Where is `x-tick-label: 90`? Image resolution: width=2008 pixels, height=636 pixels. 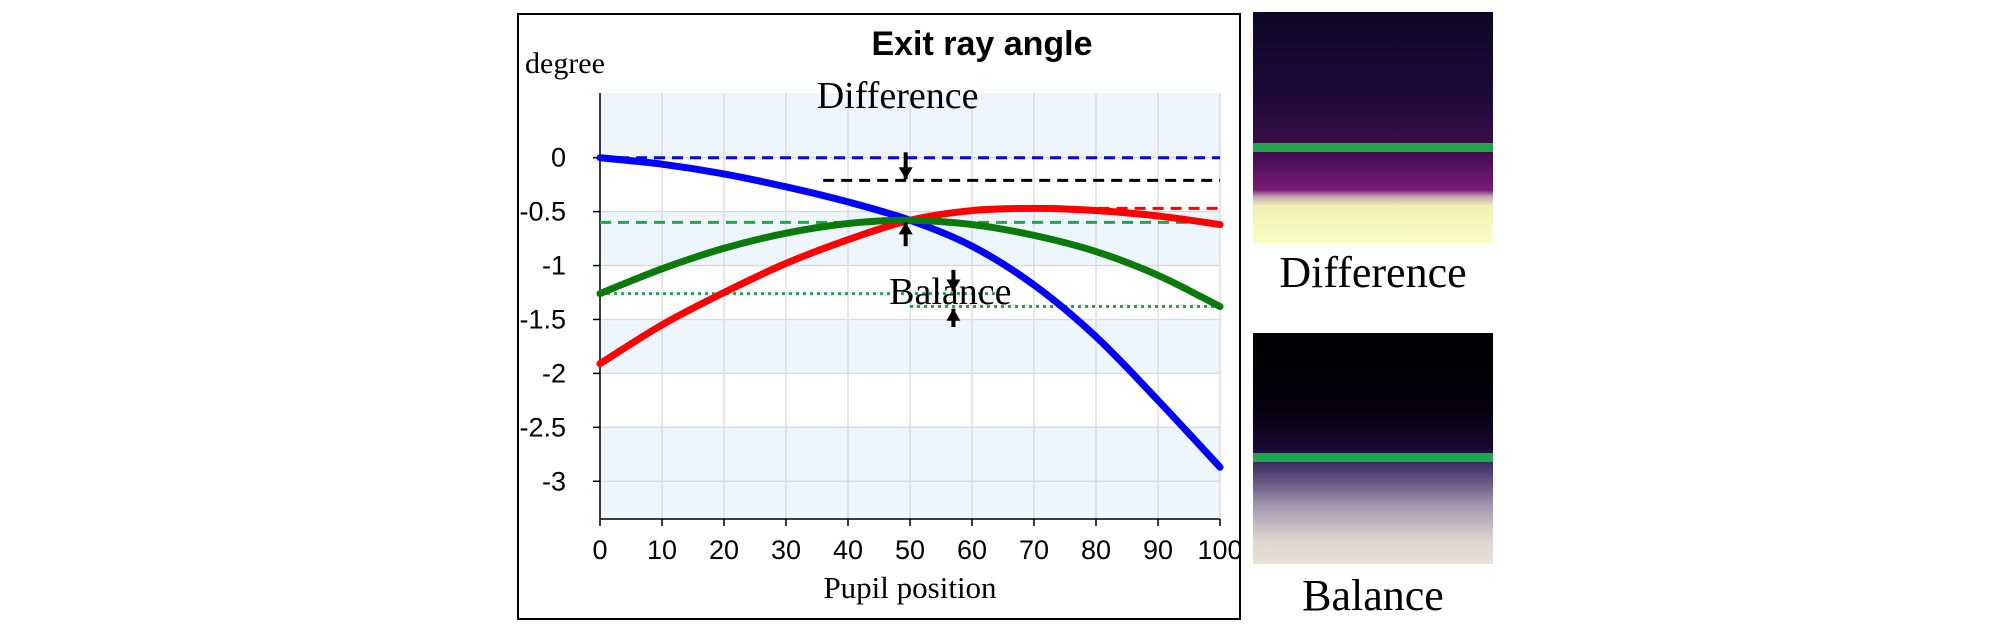
x-tick-label: 90 is located at coordinates (1158, 550).